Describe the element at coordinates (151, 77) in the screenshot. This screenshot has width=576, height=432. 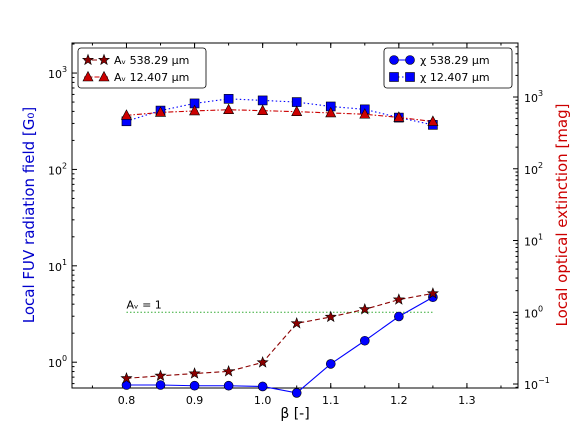
I see `legend-label: Aᵥ 12.407 μm` at that location.